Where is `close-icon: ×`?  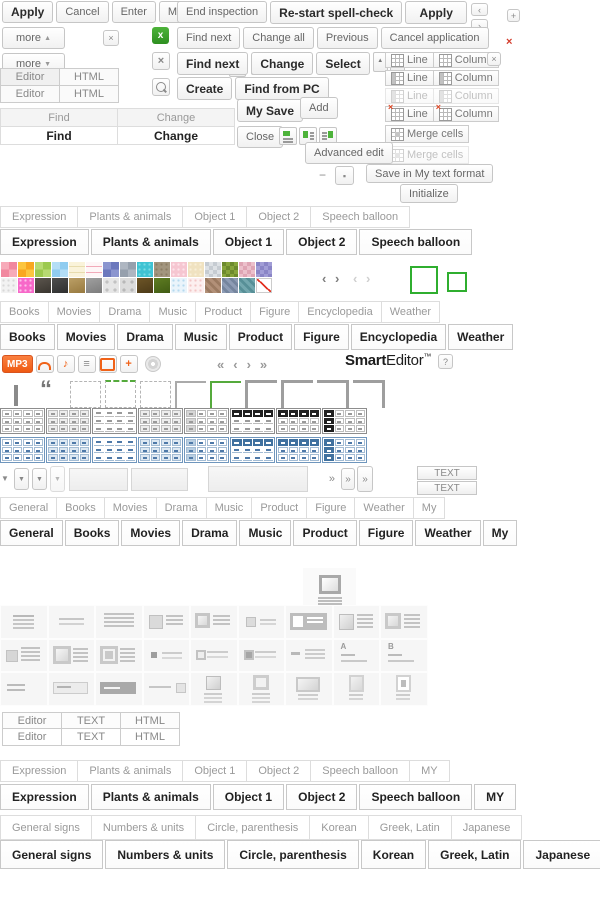
close-icon: × is located at coordinates (111, 38).